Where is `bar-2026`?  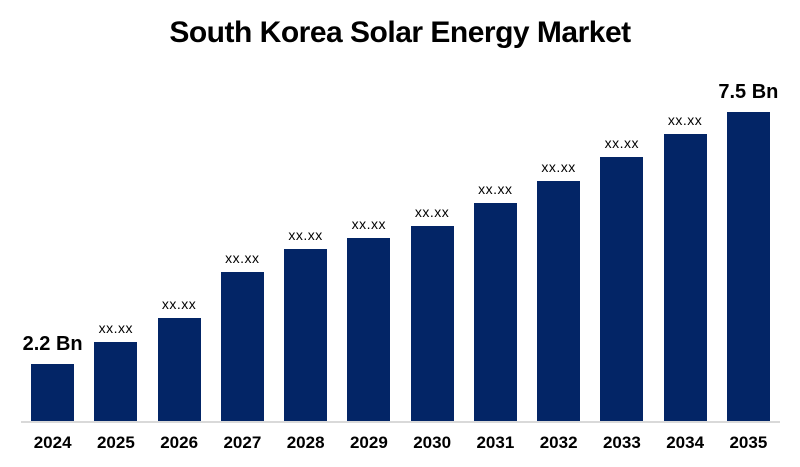
bar-2026 is located at coordinates (179, 369).